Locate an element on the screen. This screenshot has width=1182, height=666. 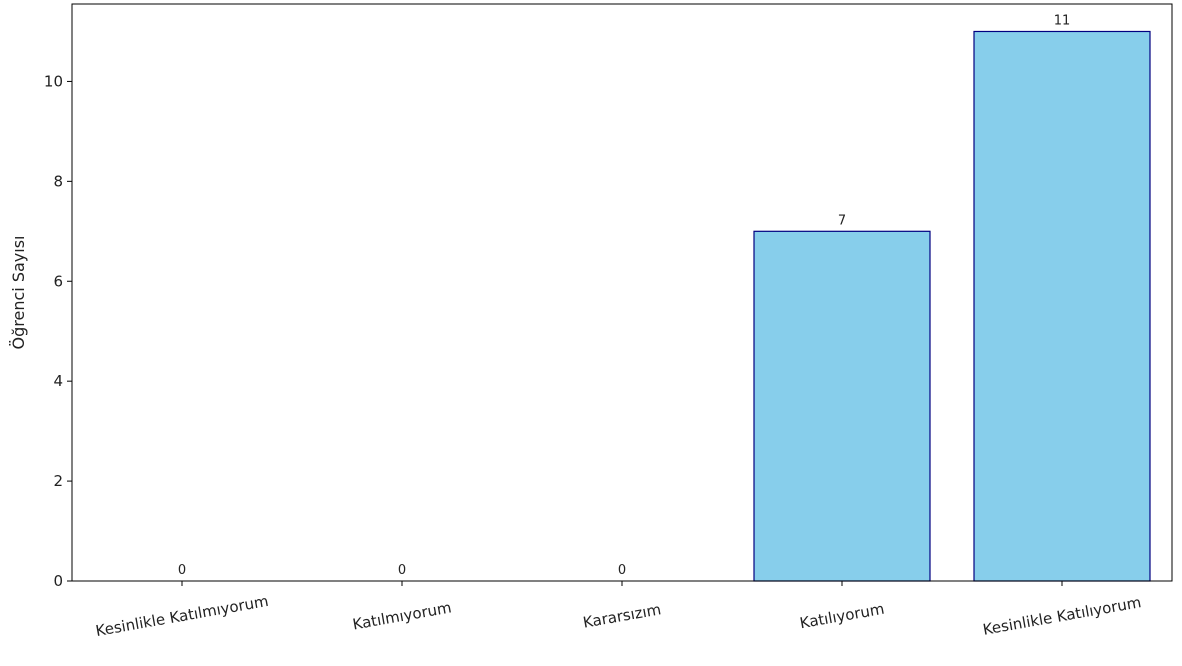
y-axis-ticks: 0 2 4 6 8 10 is located at coordinates (58, 331).